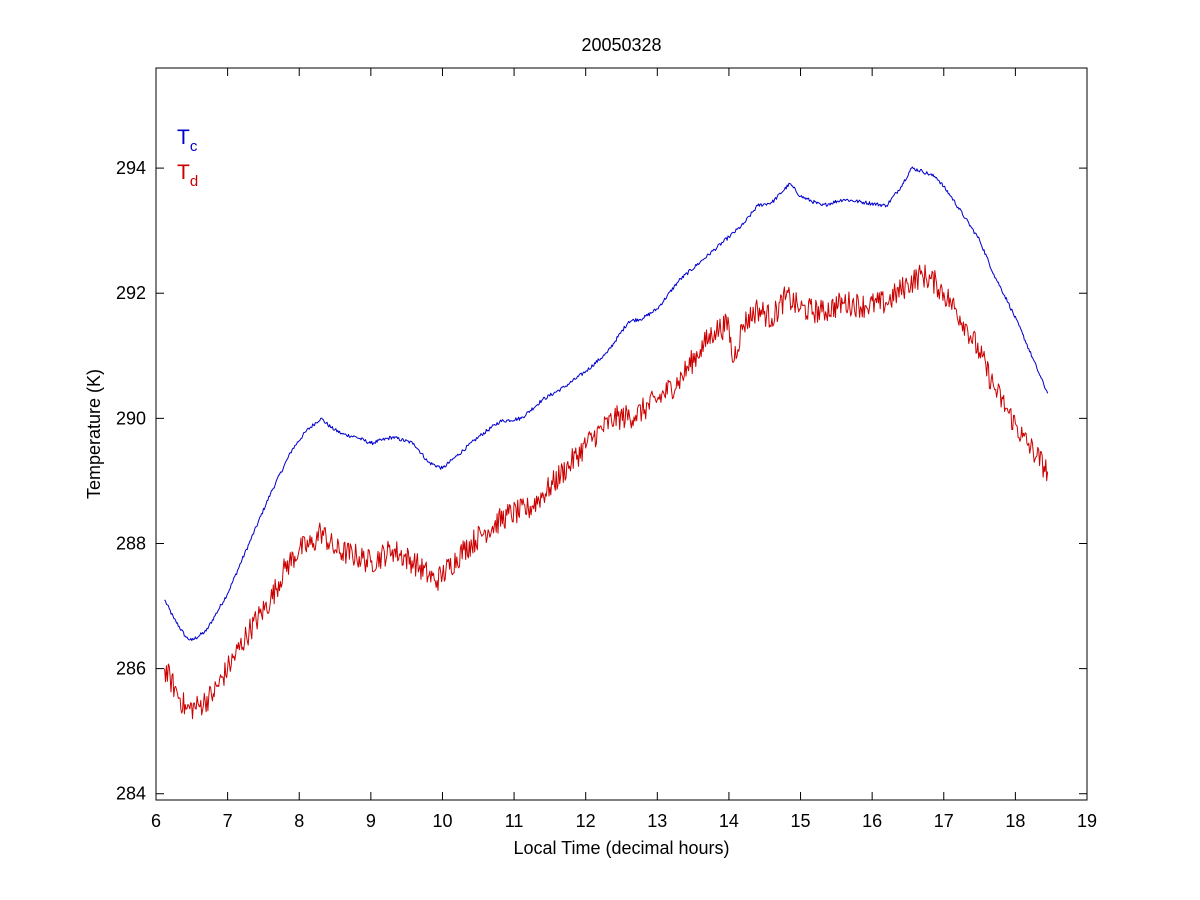 The width and height of the screenshot is (1200, 900). I want to click on legend-entry-td: Td, so click(187, 175).